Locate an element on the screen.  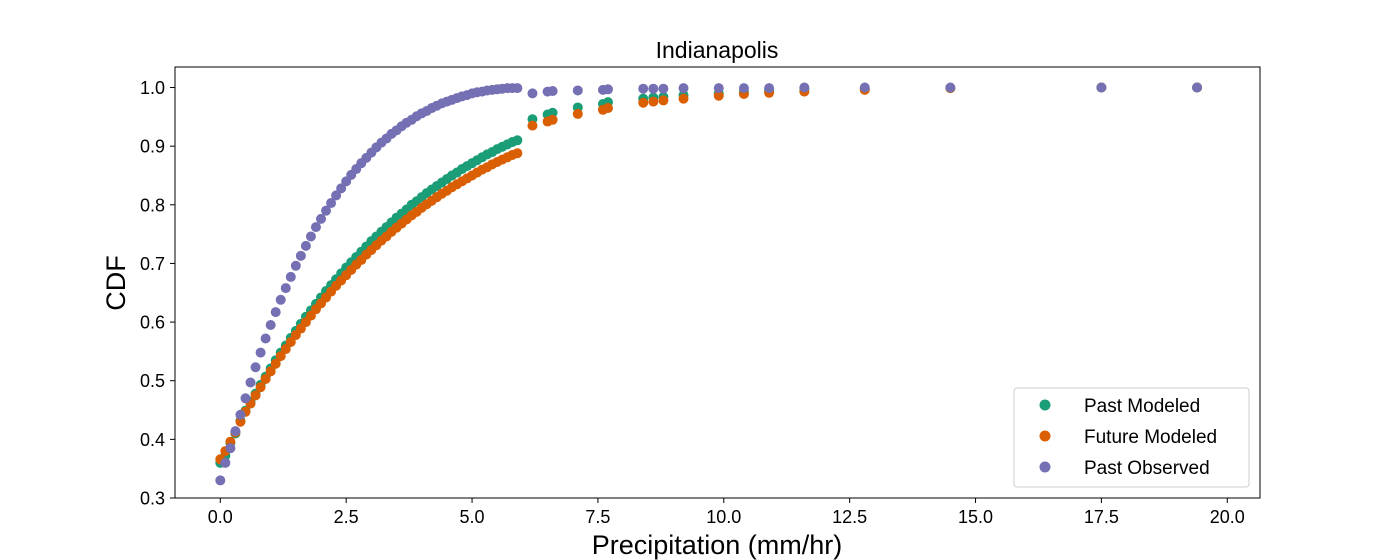
y-tick-label: 1.0 is located at coordinates (152, 88).